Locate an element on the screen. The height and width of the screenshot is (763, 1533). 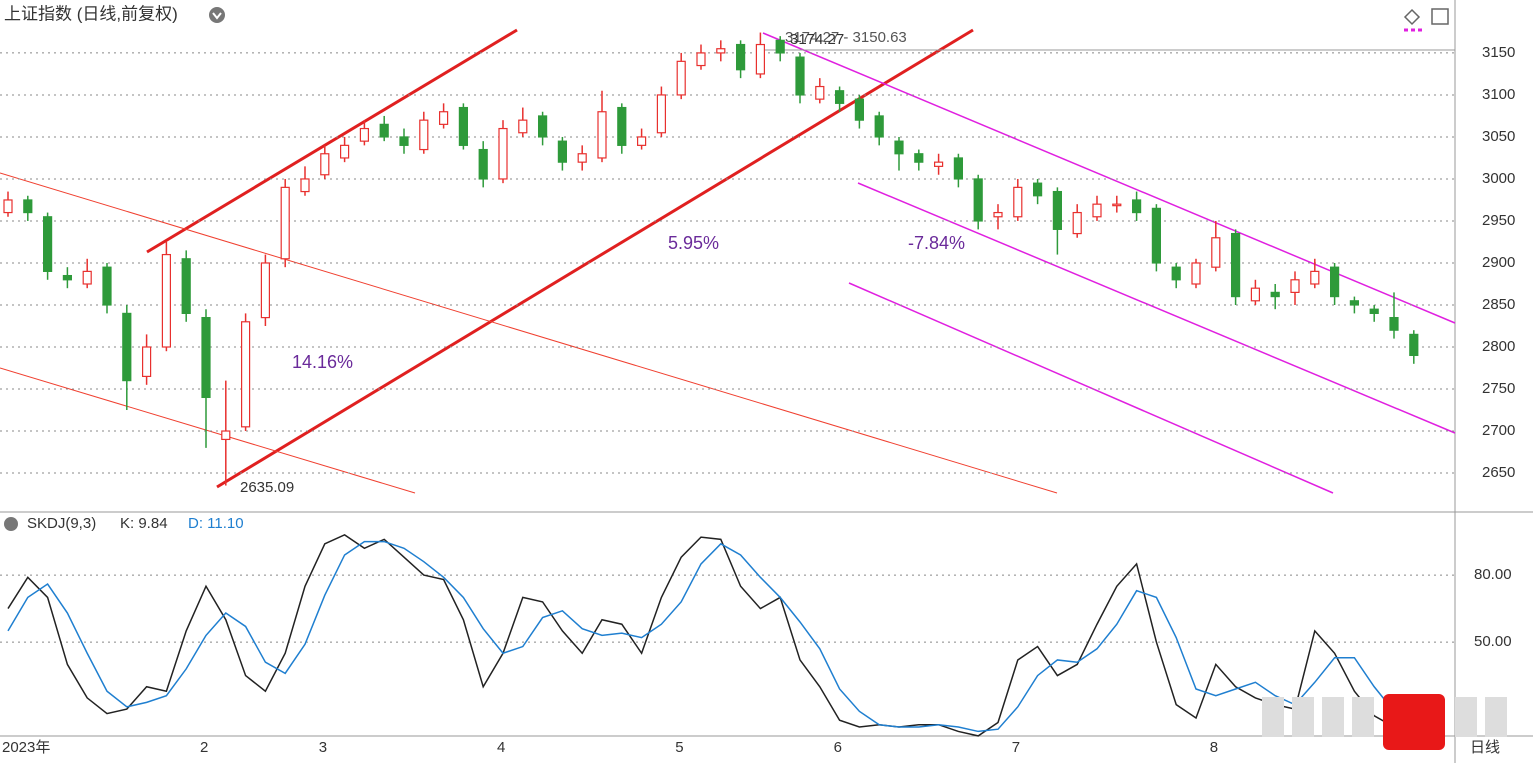
x-tick-label: 5 is located at coordinates (679, 747).